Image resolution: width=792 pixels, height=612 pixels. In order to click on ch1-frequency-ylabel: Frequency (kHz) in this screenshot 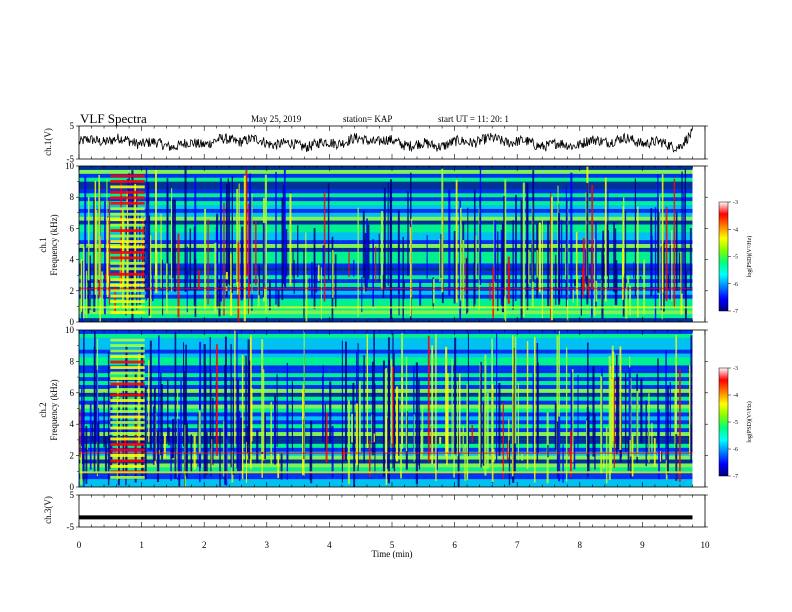, I will do `click(54, 244)`.